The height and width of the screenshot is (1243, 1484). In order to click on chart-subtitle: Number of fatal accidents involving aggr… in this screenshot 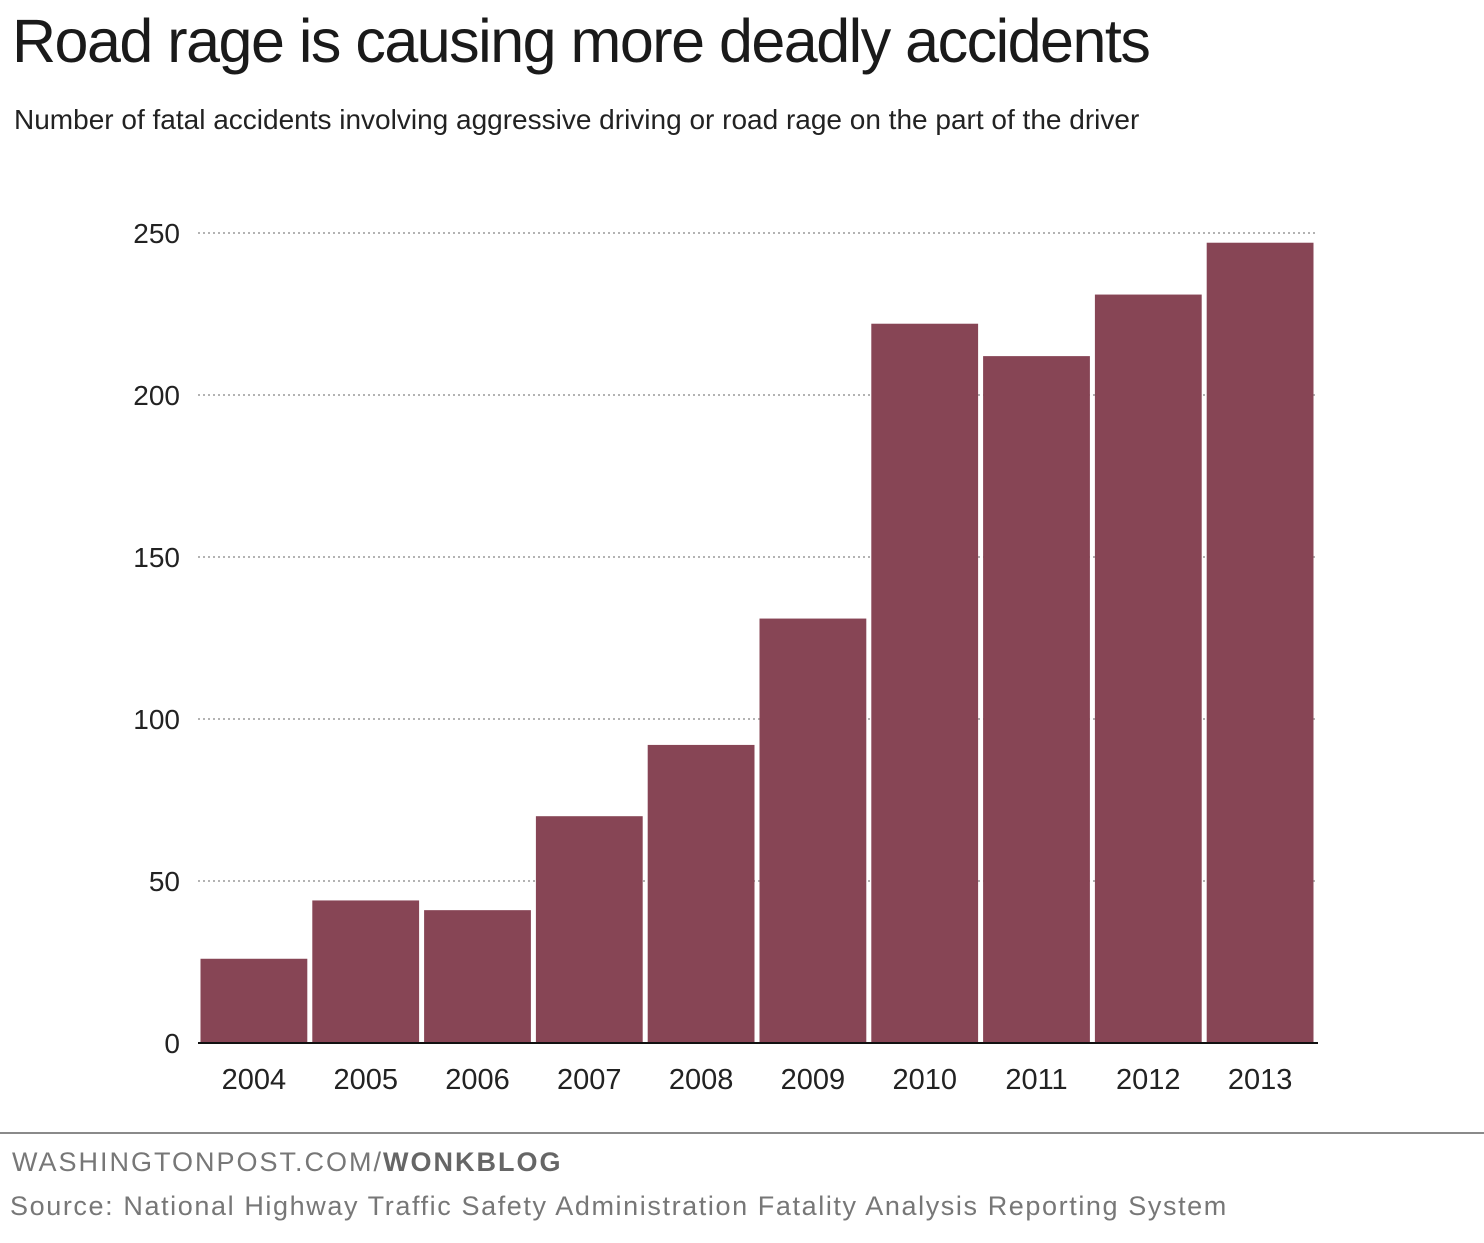, I will do `click(577, 119)`.